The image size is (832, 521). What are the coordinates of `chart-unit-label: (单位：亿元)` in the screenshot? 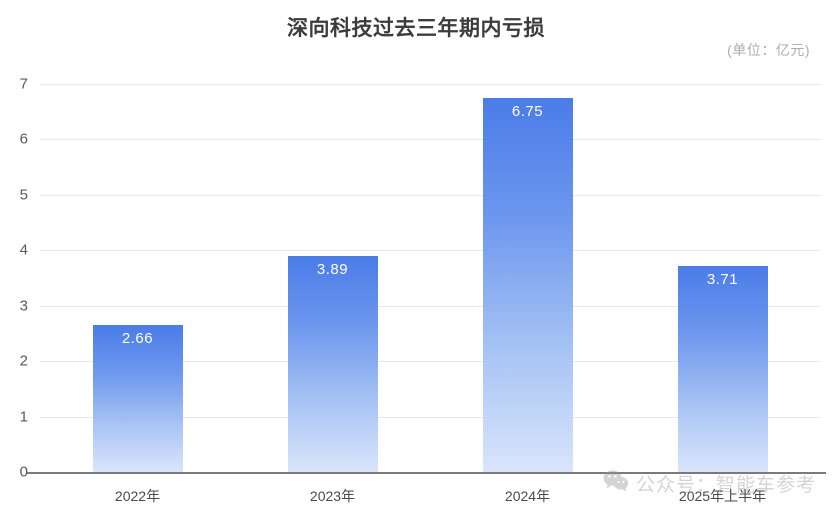 It's located at (768, 50).